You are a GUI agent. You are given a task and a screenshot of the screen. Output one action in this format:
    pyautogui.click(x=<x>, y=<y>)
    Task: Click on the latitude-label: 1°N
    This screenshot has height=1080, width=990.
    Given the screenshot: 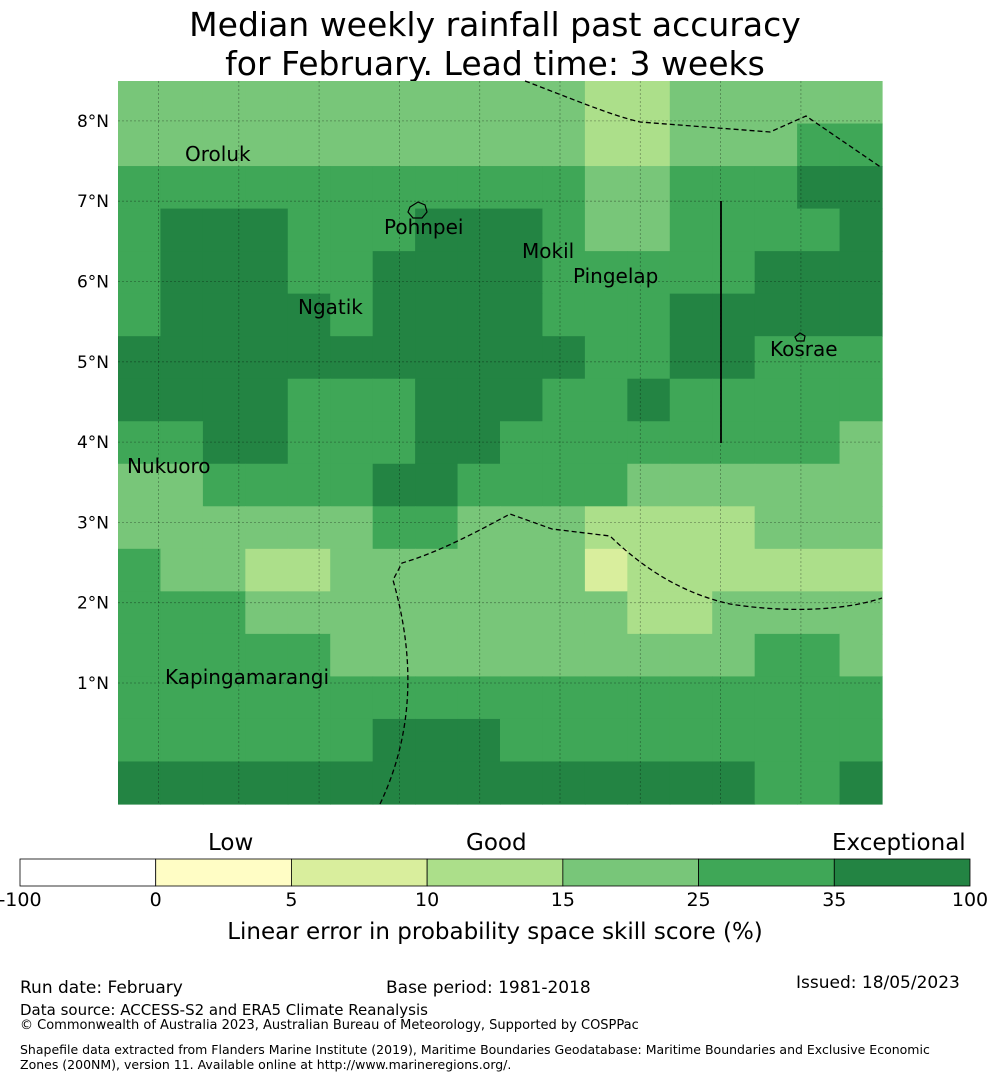 What is the action you would take?
    pyautogui.click(x=93, y=684)
    